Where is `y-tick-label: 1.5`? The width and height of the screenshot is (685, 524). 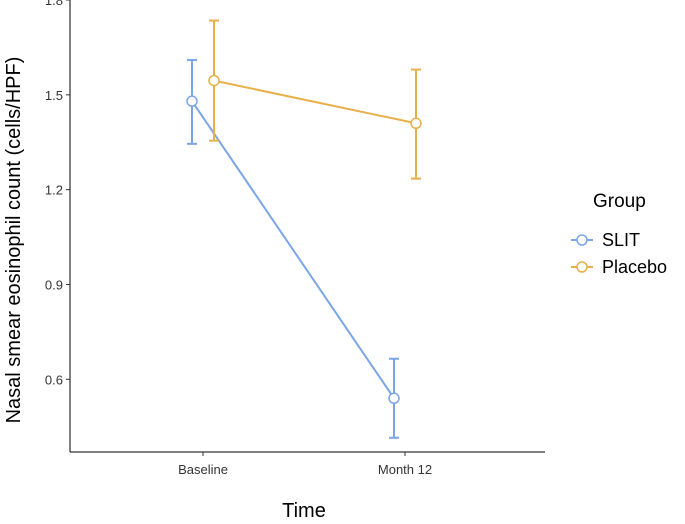 y-tick-label: 1.5 is located at coordinates (54, 95).